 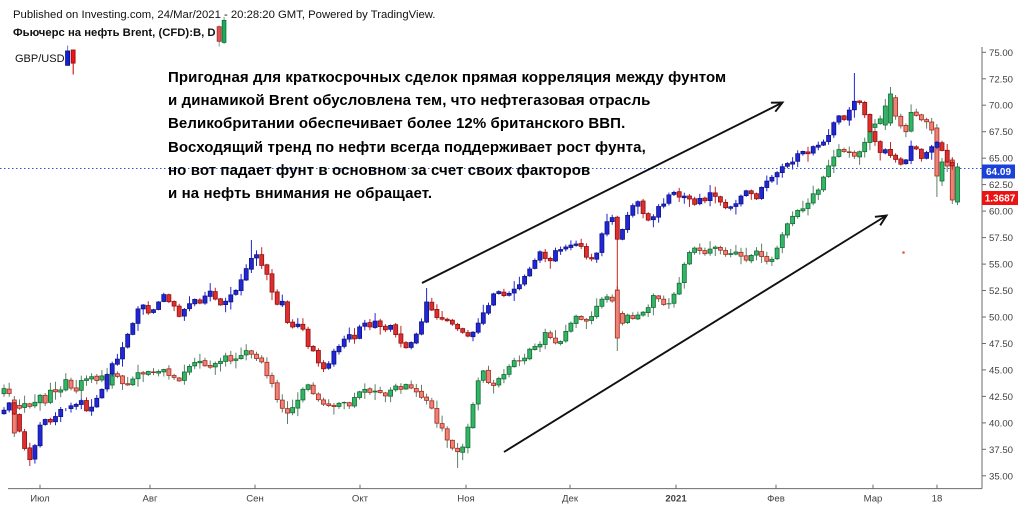 I want to click on svg-text: 70.00, so click(x=1001, y=106).